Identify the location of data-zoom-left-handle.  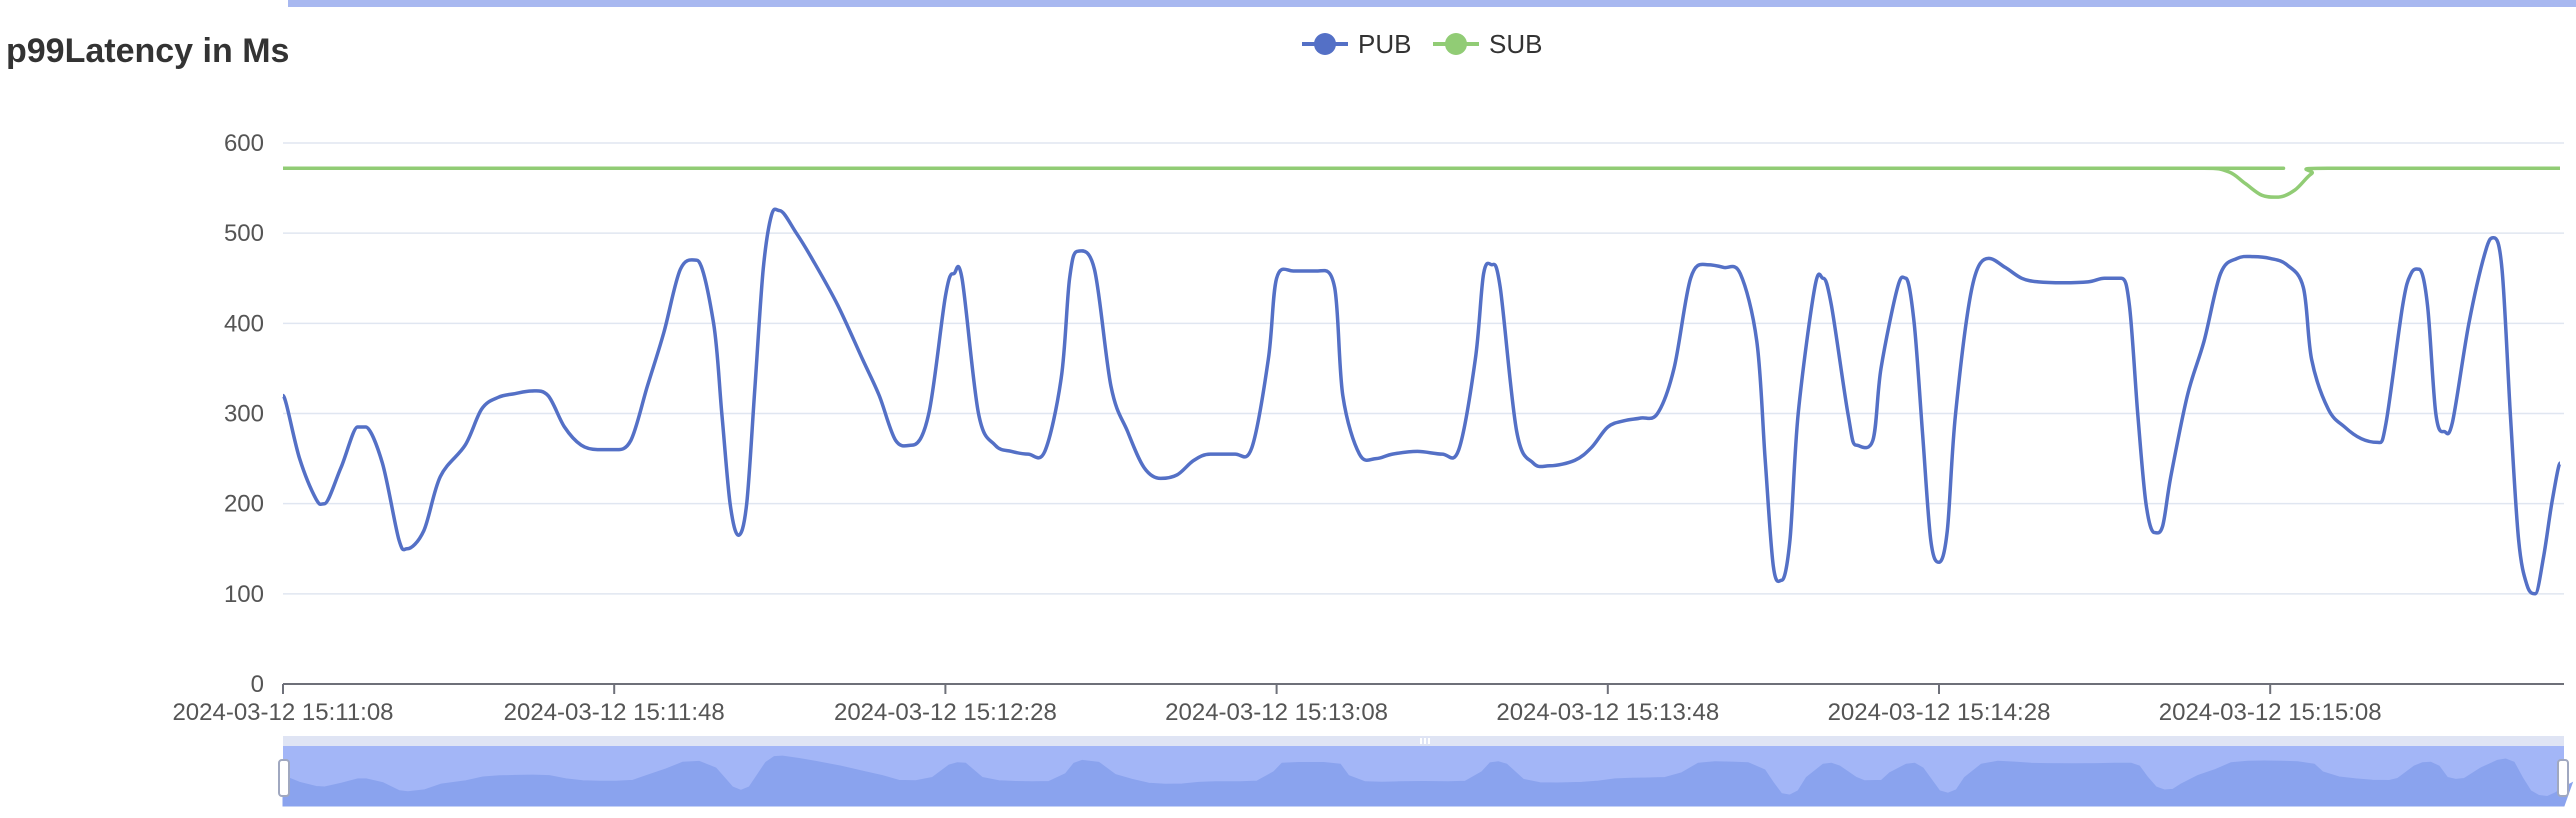
(284, 778).